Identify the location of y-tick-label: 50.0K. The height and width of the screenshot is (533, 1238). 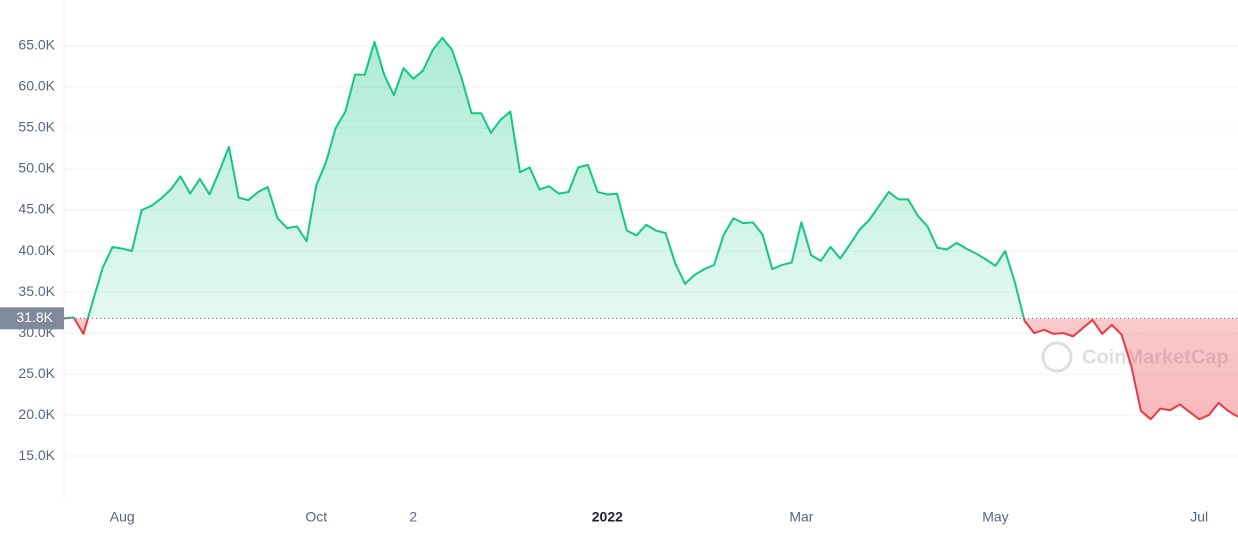
(36, 168).